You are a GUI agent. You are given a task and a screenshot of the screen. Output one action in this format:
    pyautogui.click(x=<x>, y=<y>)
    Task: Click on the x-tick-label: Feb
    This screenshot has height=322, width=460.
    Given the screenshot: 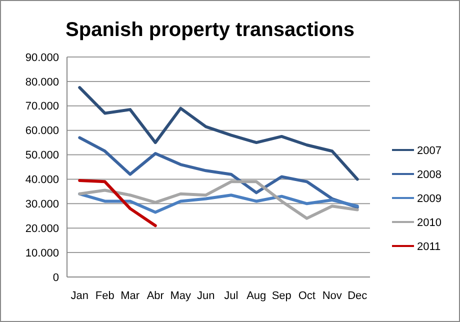 What is the action you would take?
    pyautogui.click(x=104, y=296)
    